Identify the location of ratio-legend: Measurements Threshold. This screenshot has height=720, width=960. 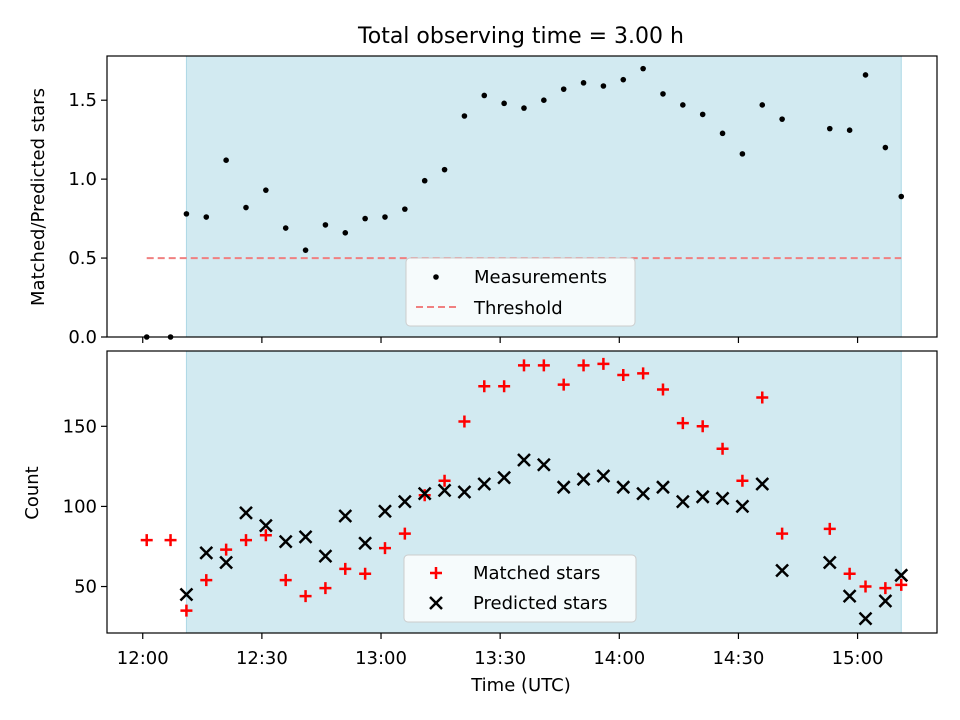
(520, 292).